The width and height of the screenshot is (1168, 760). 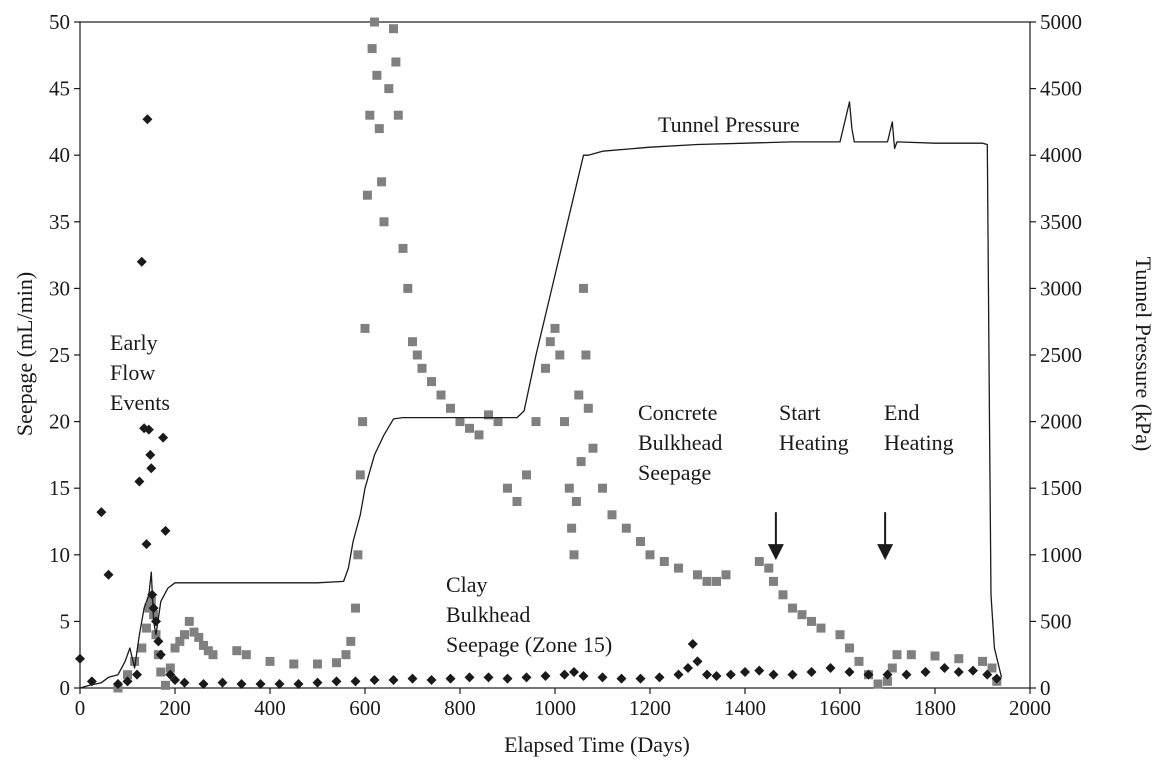 What do you see at coordinates (365, 708) in the screenshot?
I see `x-tick-label: 600` at bounding box center [365, 708].